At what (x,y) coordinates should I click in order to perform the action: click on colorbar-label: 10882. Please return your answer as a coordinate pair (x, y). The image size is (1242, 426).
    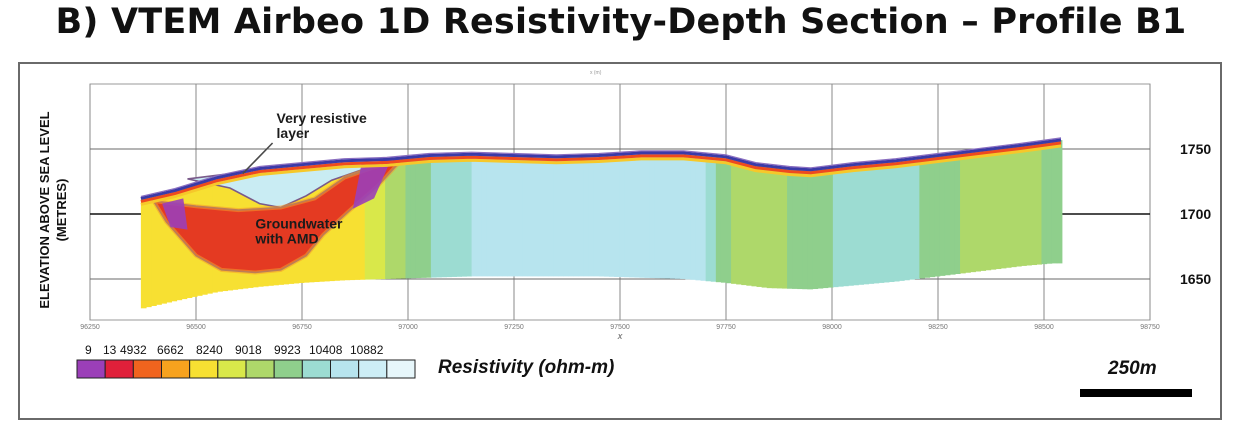
    Looking at the image, I should click on (367, 350).